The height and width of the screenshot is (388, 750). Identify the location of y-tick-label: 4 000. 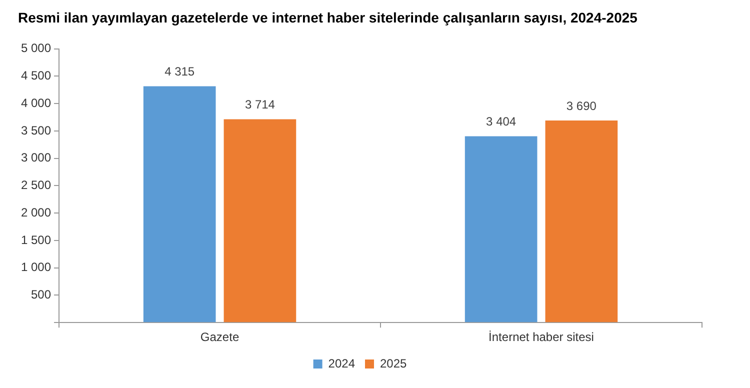
(36, 103).